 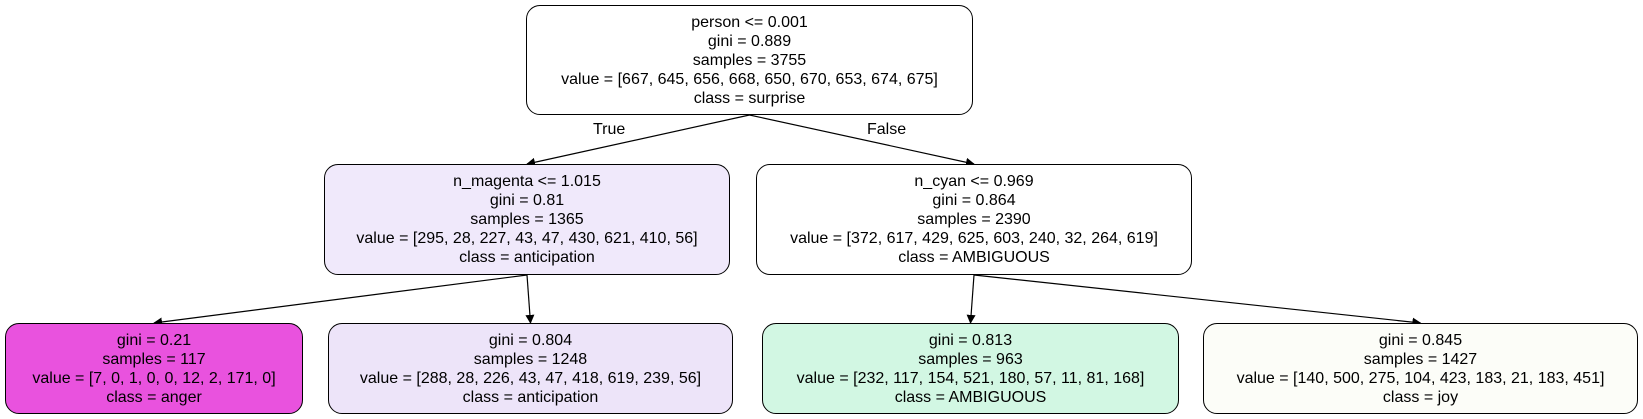 What do you see at coordinates (1420, 397) in the screenshot?
I see `node-class: class = joy` at bounding box center [1420, 397].